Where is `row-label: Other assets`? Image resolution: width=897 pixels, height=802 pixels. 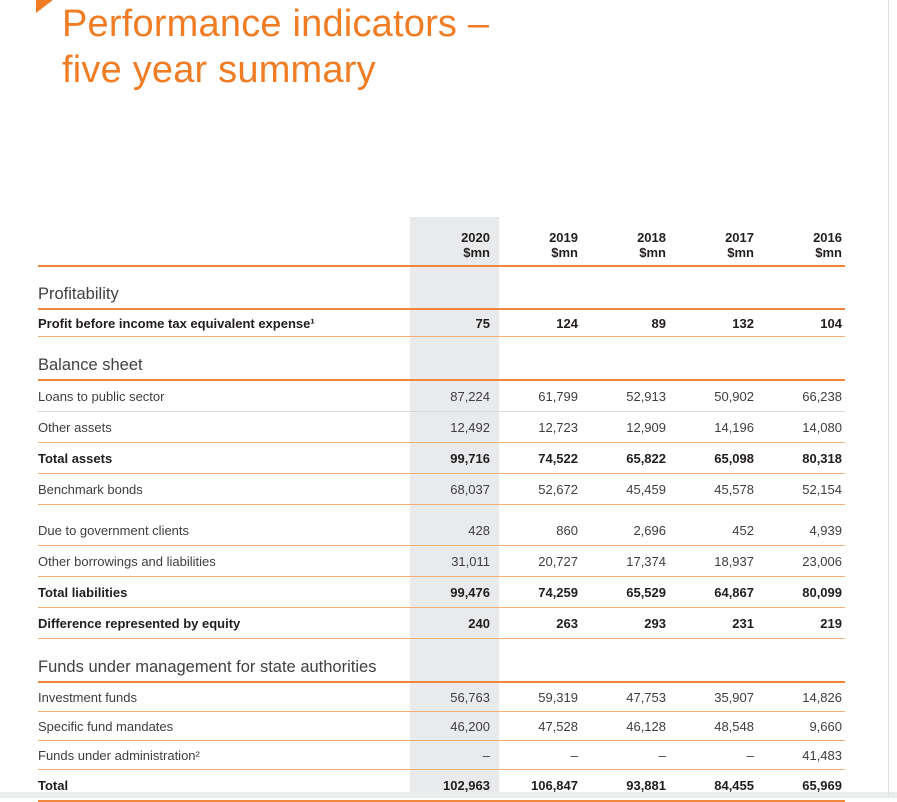 row-label: Other assets is located at coordinates (75, 427).